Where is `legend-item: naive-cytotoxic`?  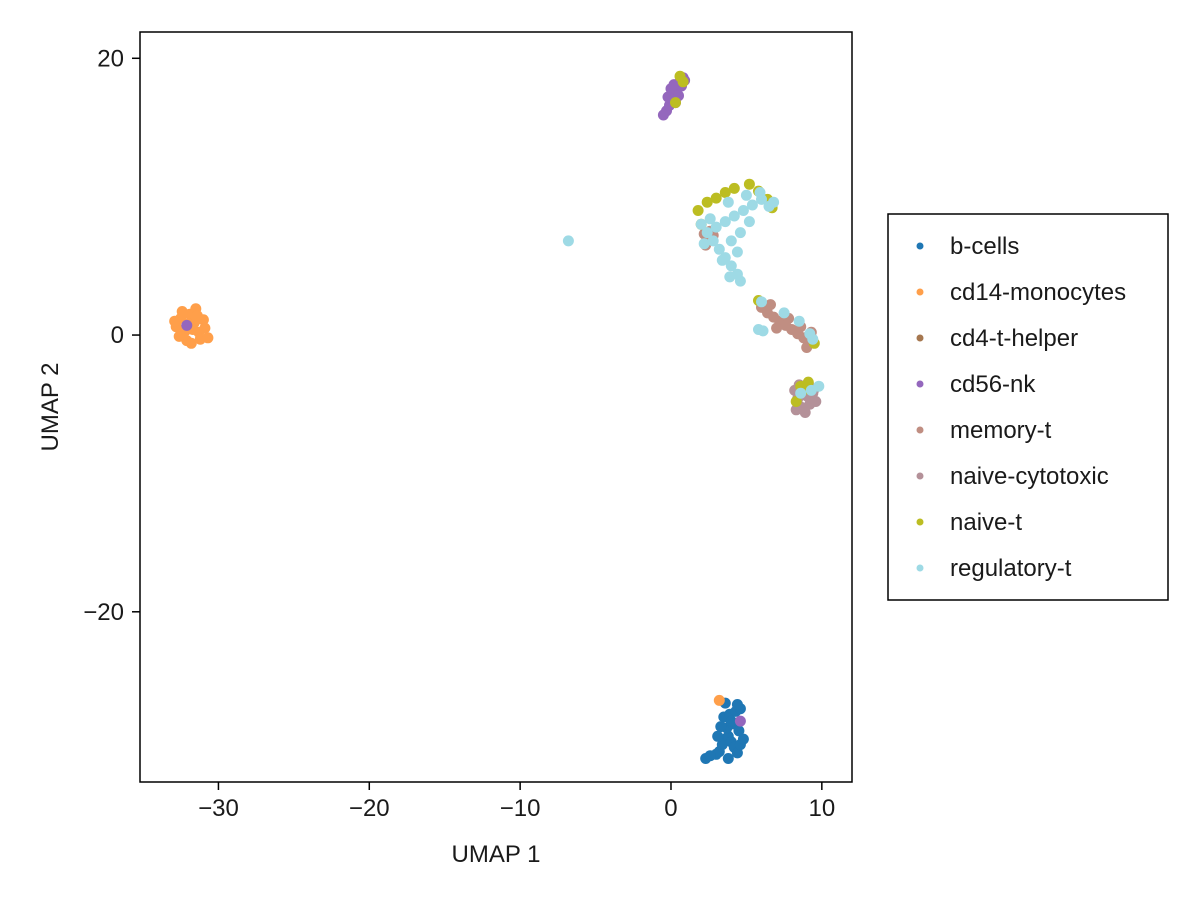
legend-item: naive-cytotoxic is located at coordinates (1012, 476).